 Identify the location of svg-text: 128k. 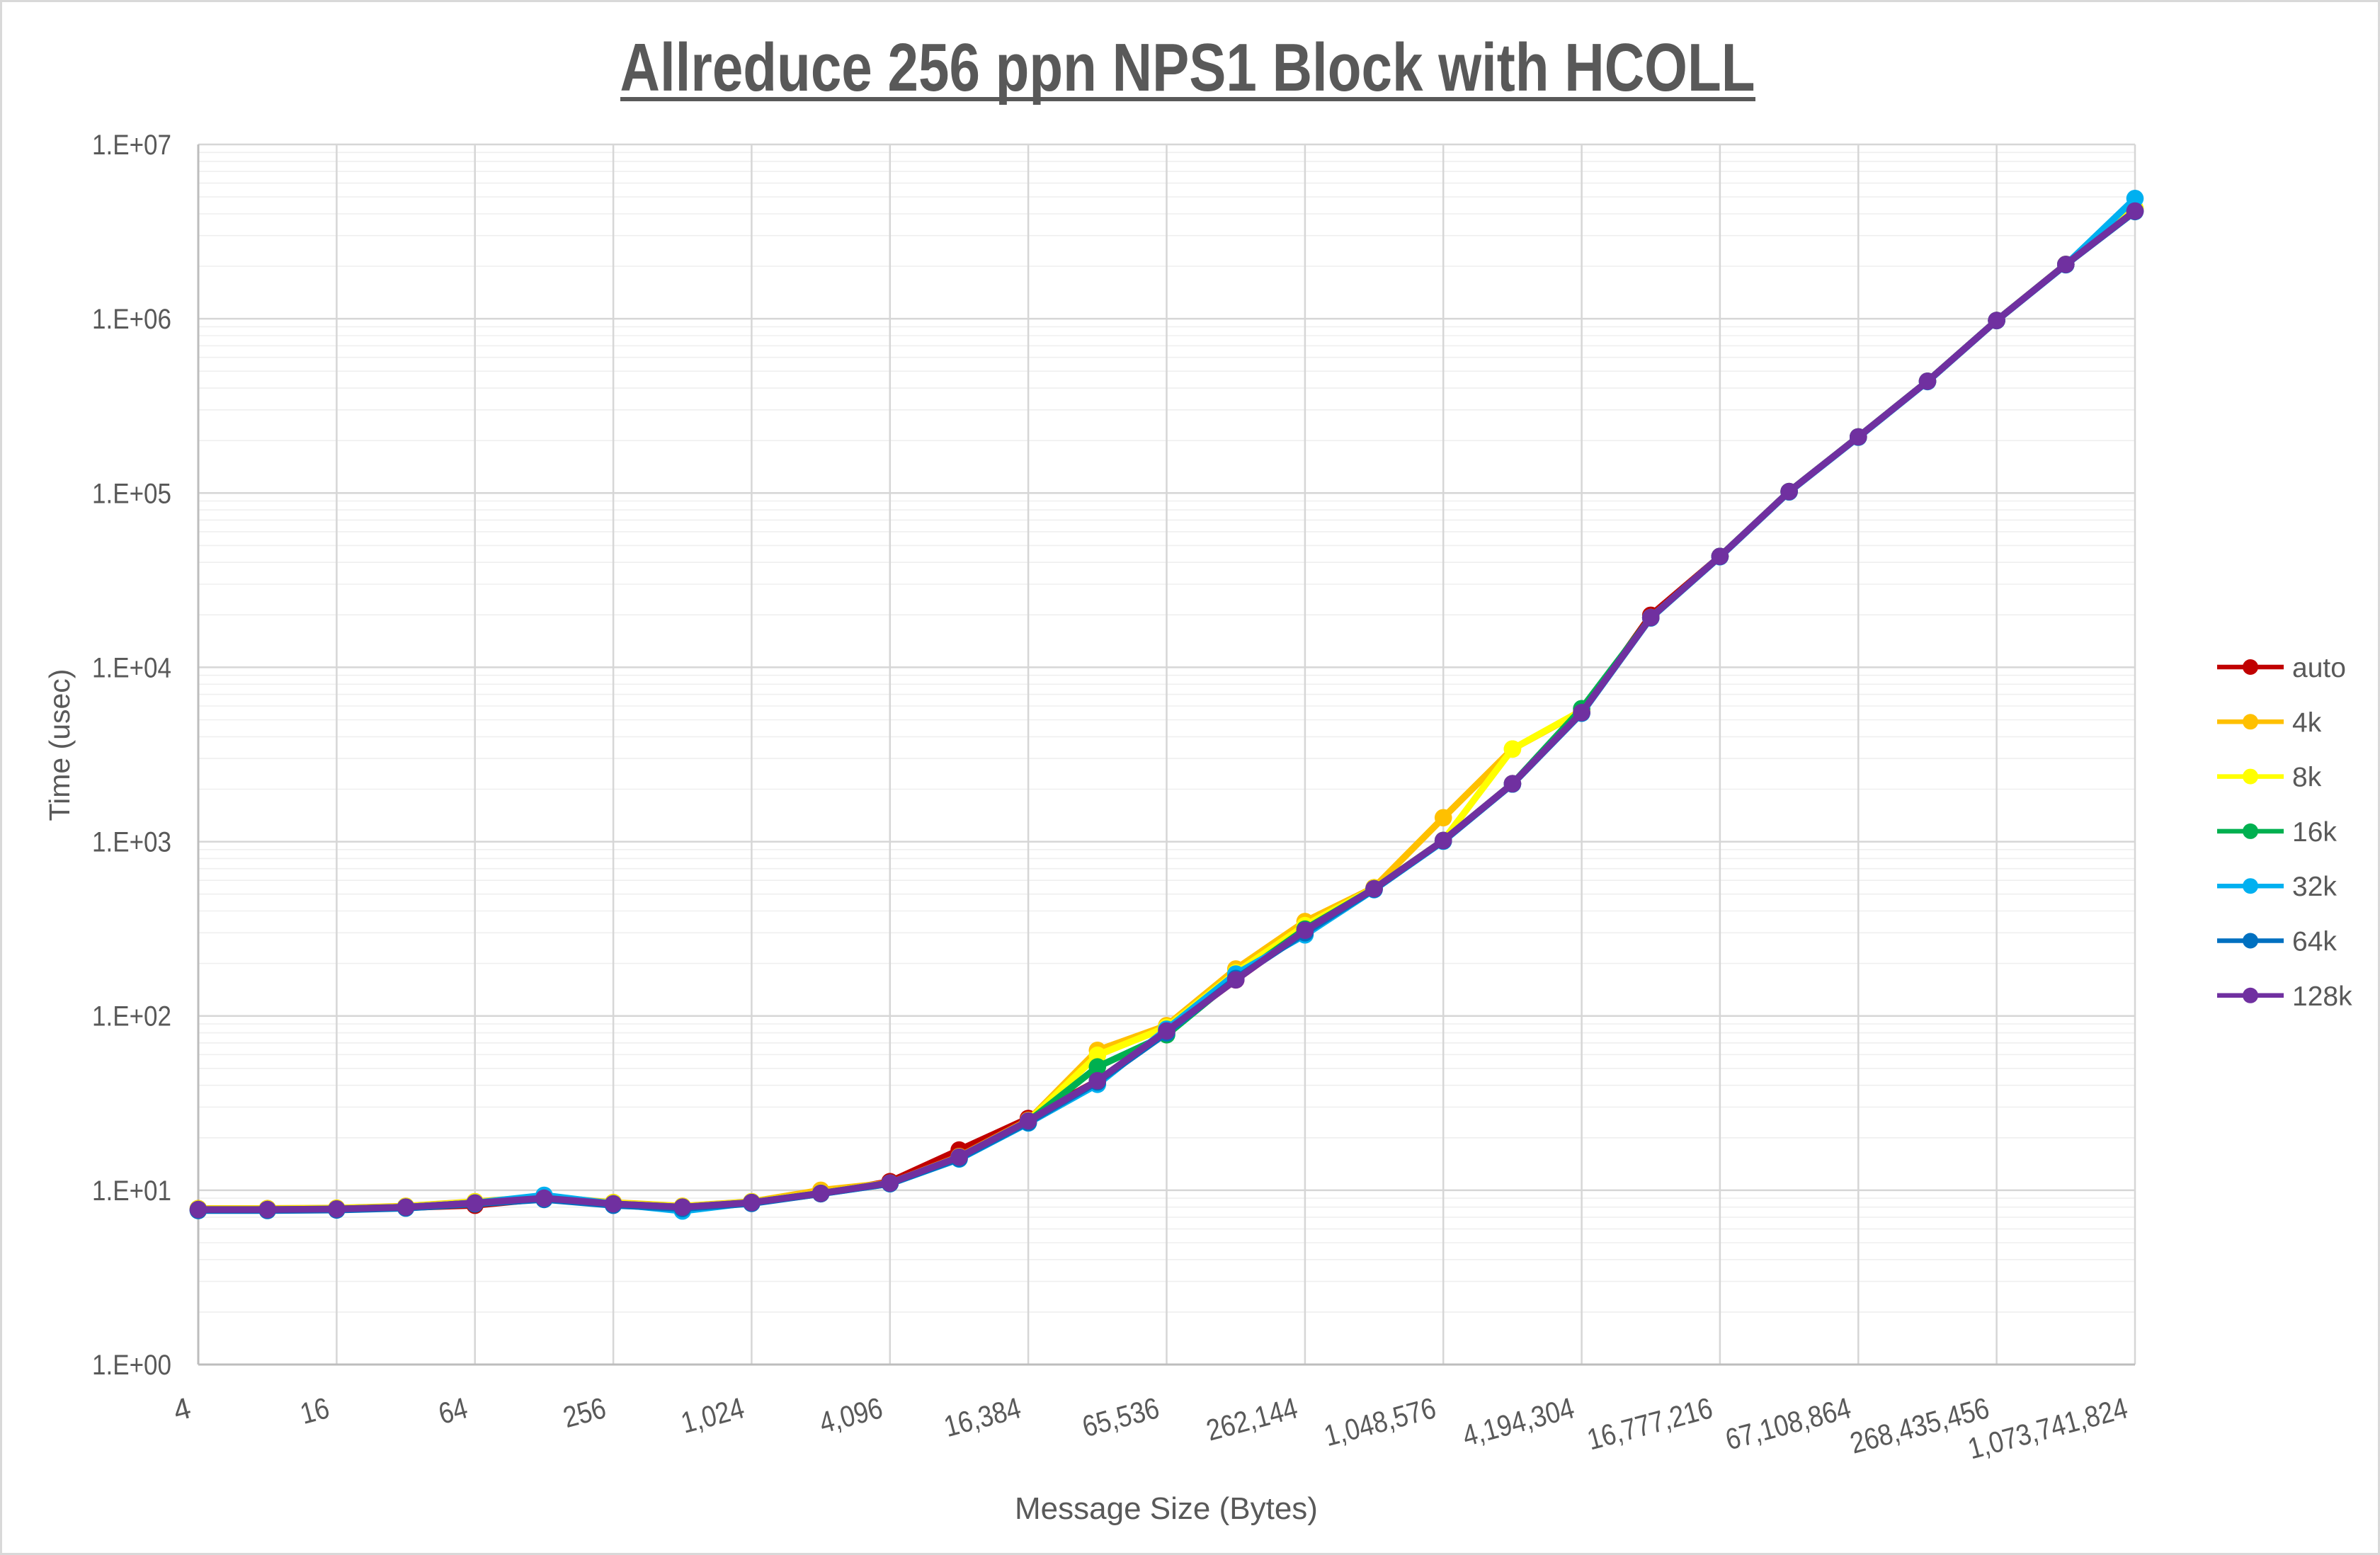
(2322, 996).